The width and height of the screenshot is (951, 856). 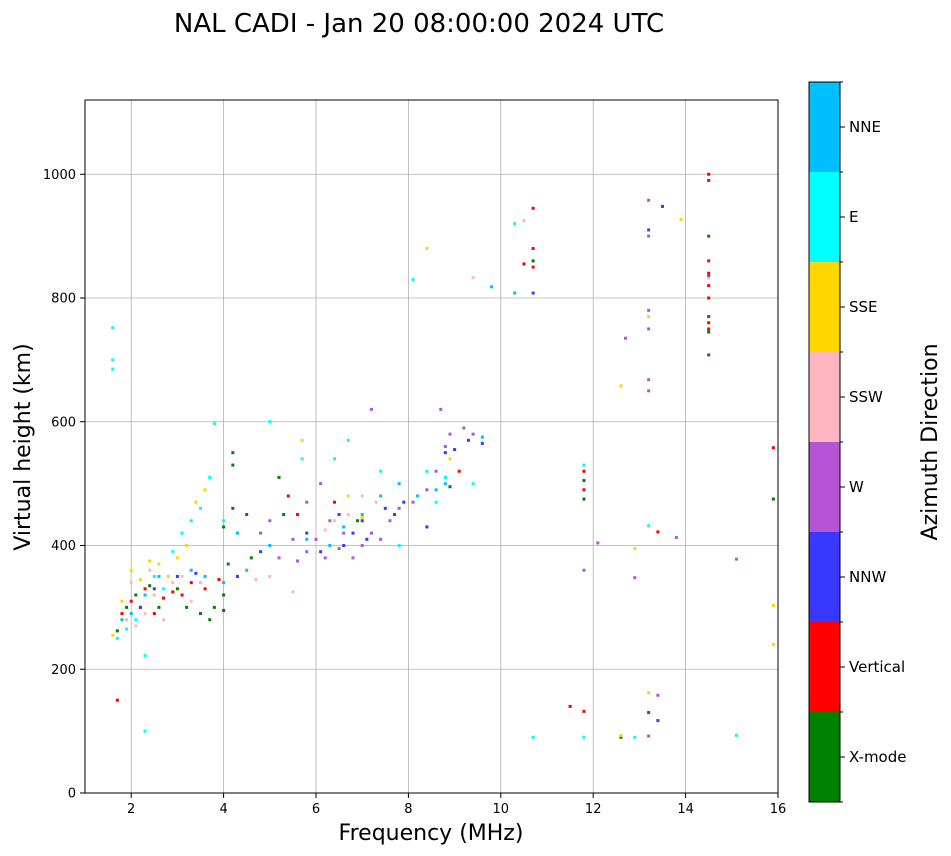 I want to click on x-tick-label: 16, so click(x=778, y=809).